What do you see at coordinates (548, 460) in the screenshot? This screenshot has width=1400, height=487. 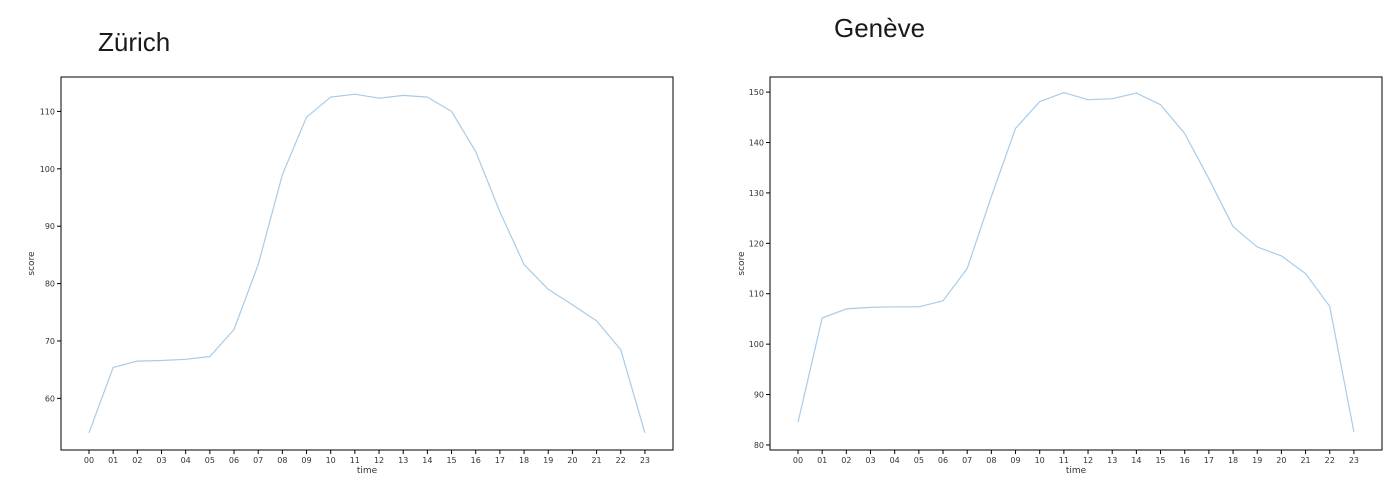 I see `x-tick-label-zurich: 19` at bounding box center [548, 460].